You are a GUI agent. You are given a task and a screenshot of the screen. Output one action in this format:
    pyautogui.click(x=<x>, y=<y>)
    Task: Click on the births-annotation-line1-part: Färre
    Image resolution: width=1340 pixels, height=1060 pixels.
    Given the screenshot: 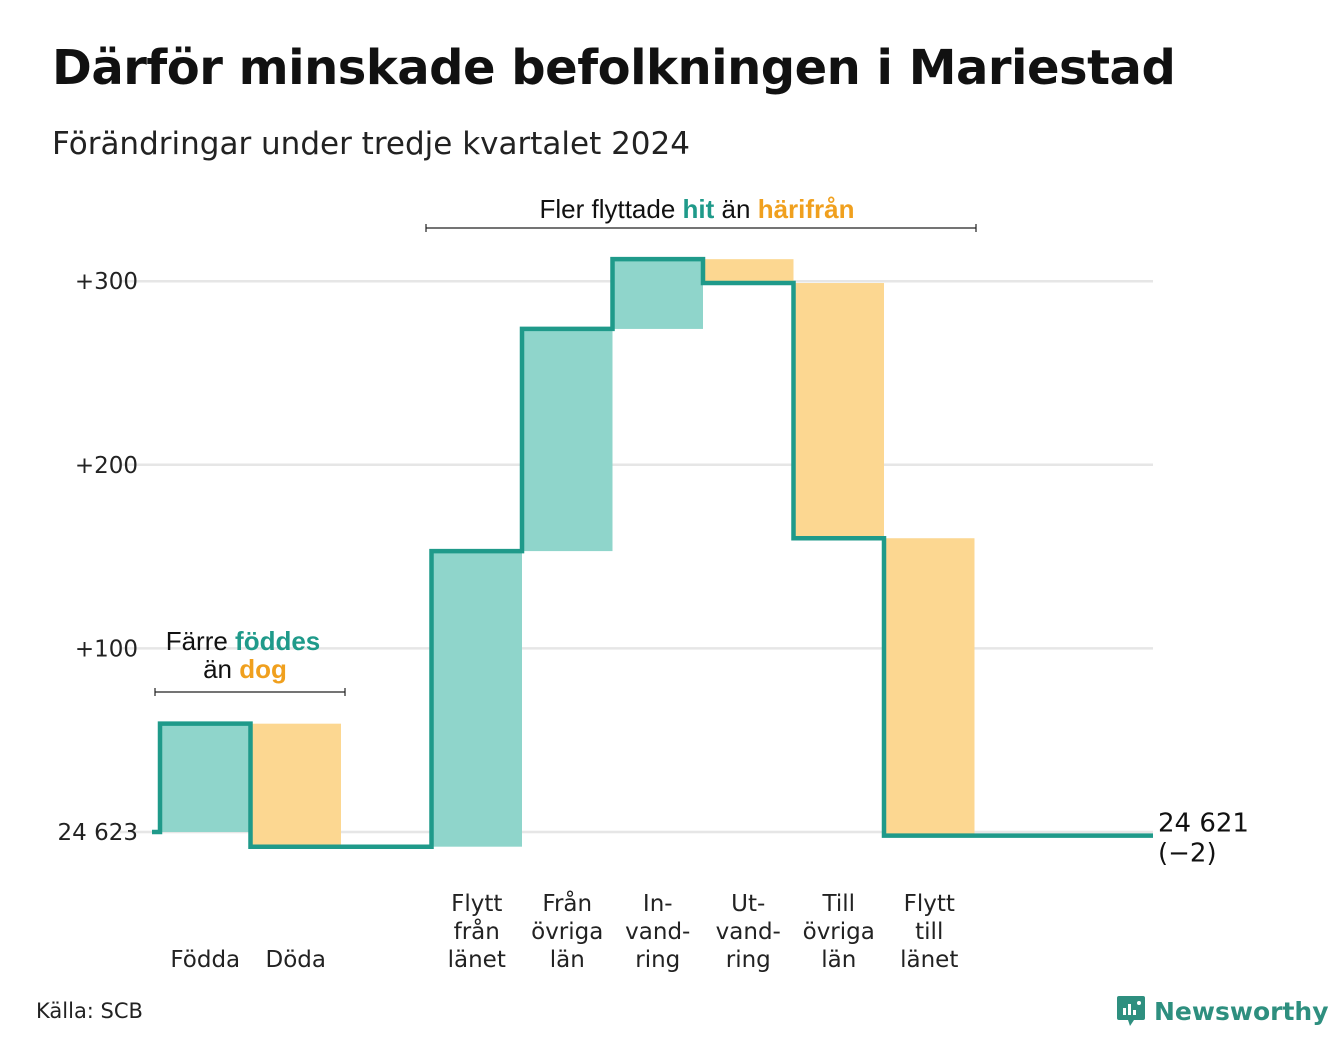 What is the action you would take?
    pyautogui.click(x=200, y=641)
    